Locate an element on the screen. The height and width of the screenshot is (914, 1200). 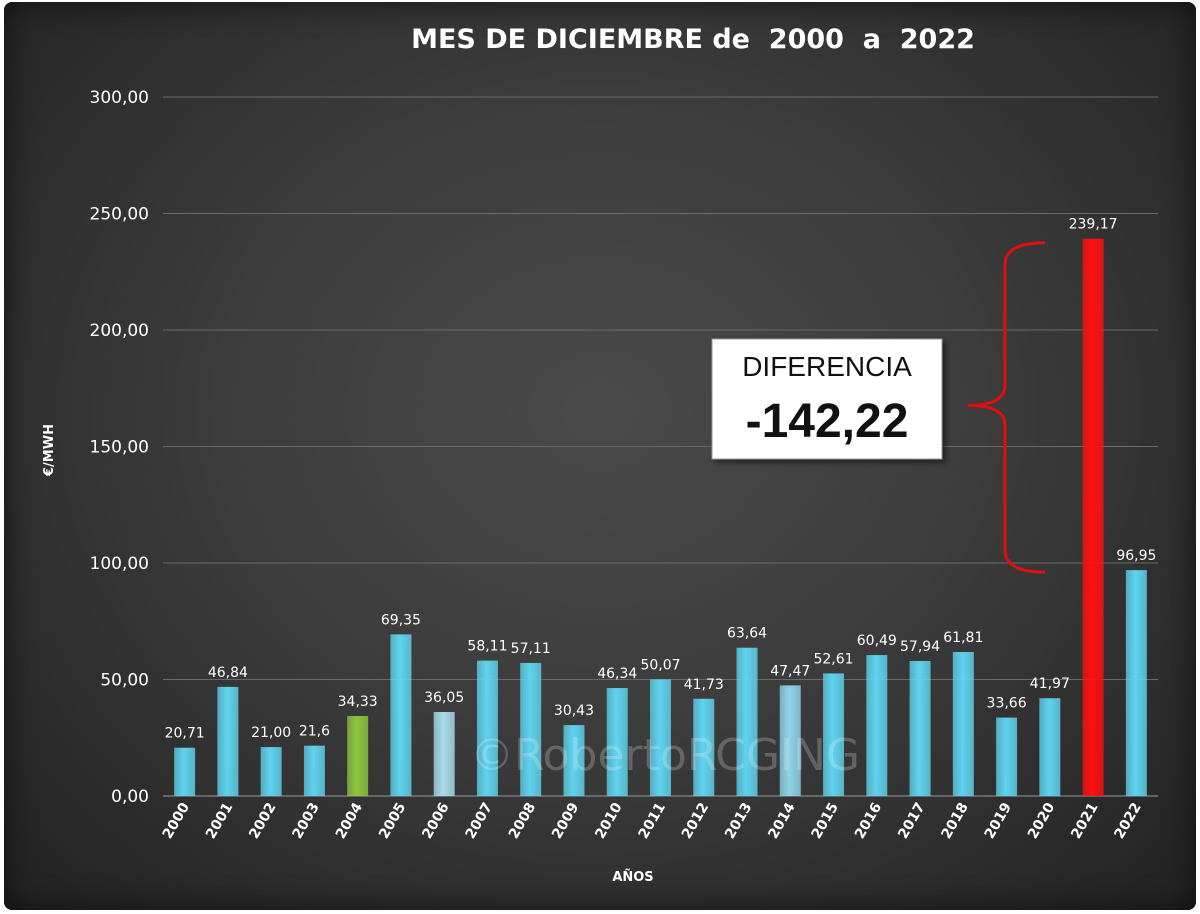
data-label-2013: 63,64 is located at coordinates (747, 634).